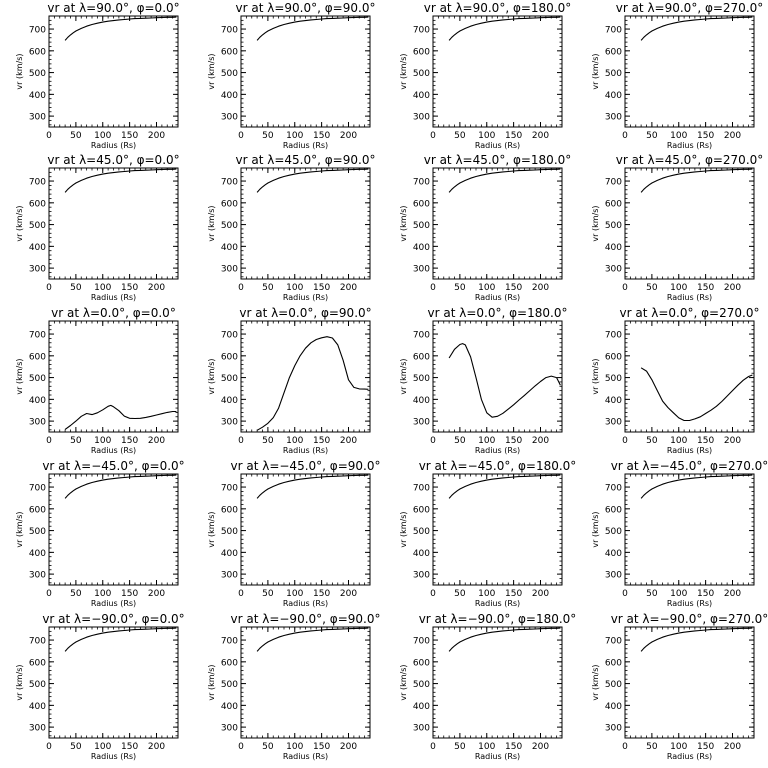  What do you see at coordinates (306, 466) in the screenshot?
I see `chart-title: vr at λ=−45.0°, φ=90.0°` at bounding box center [306, 466].